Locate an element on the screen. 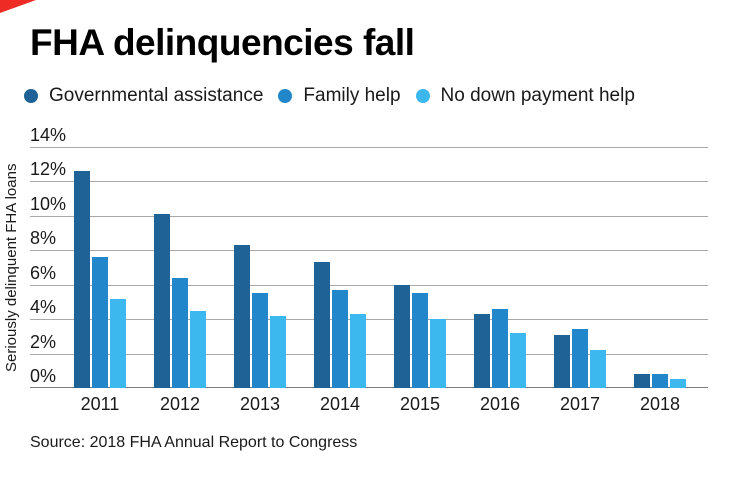  gridline-12pct is located at coordinates (369, 182).